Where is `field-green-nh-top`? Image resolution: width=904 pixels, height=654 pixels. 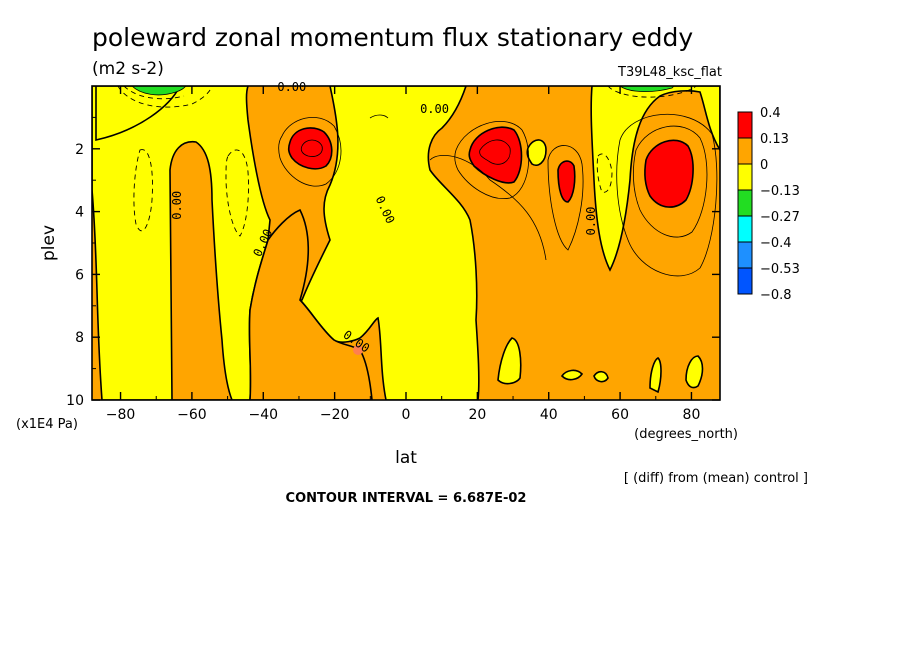 field-green-nh-top is located at coordinates (647, 89).